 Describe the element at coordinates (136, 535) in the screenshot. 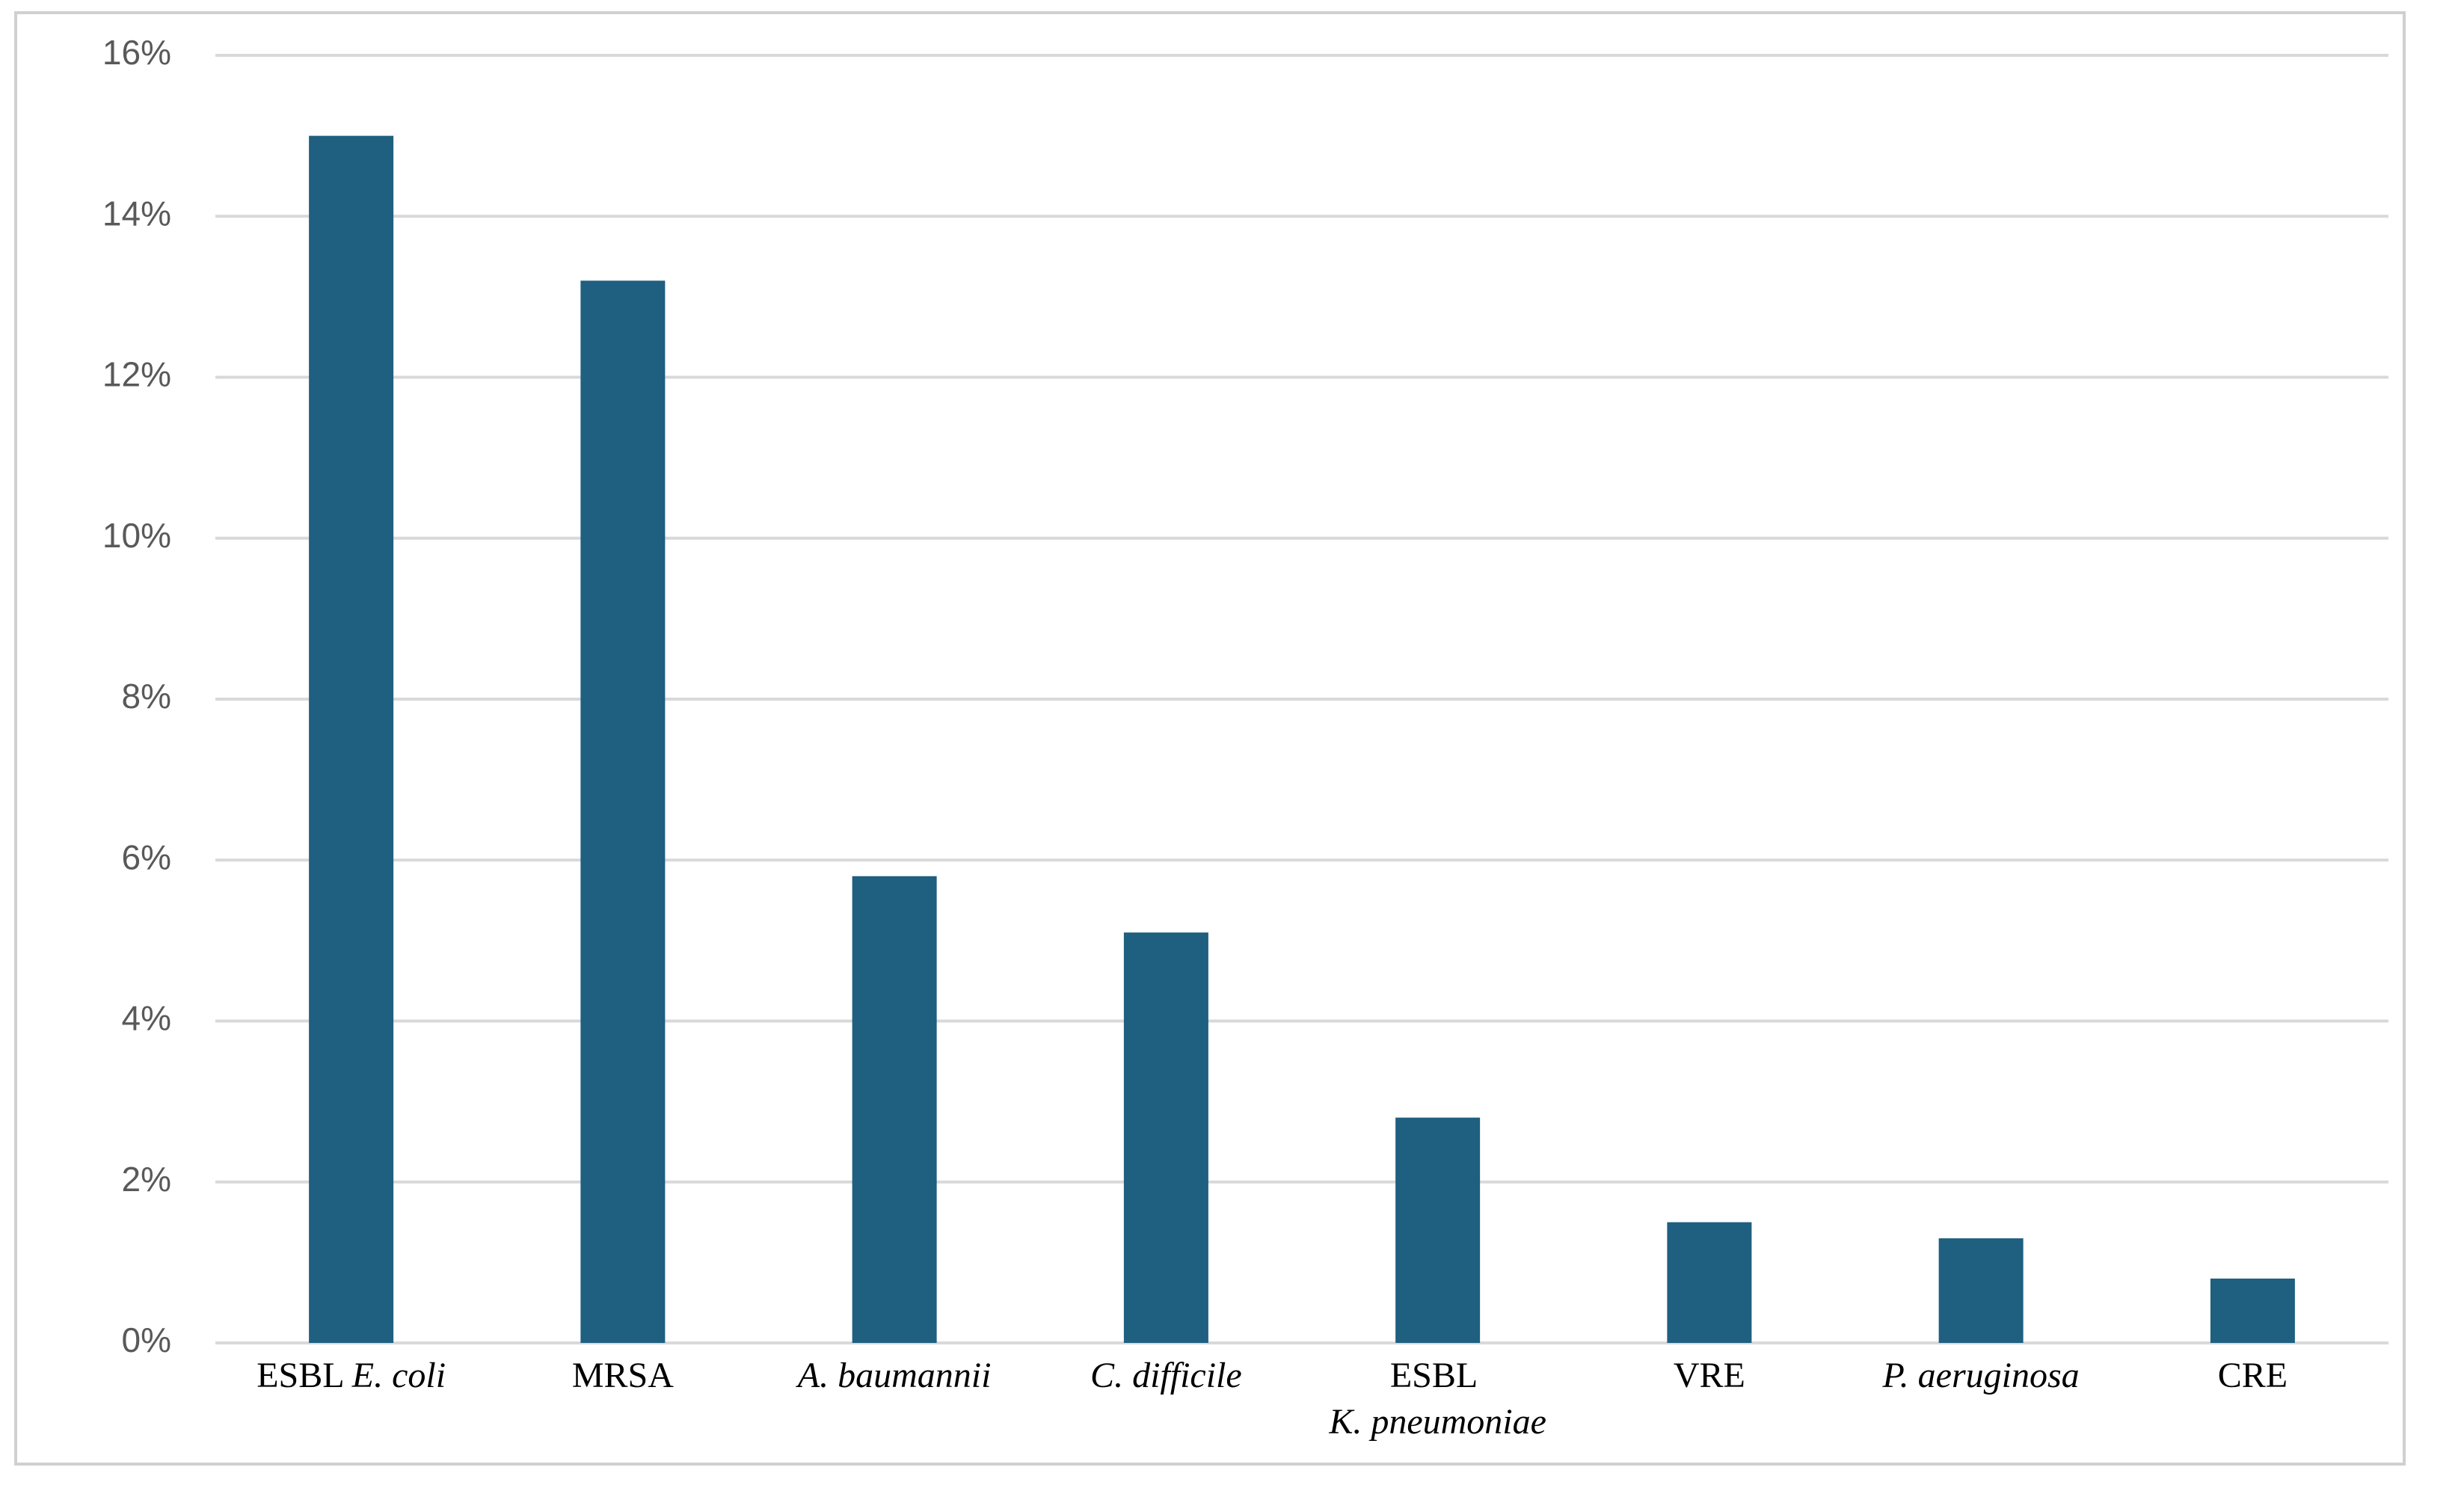

I see `y-tick-label: 10%` at that location.